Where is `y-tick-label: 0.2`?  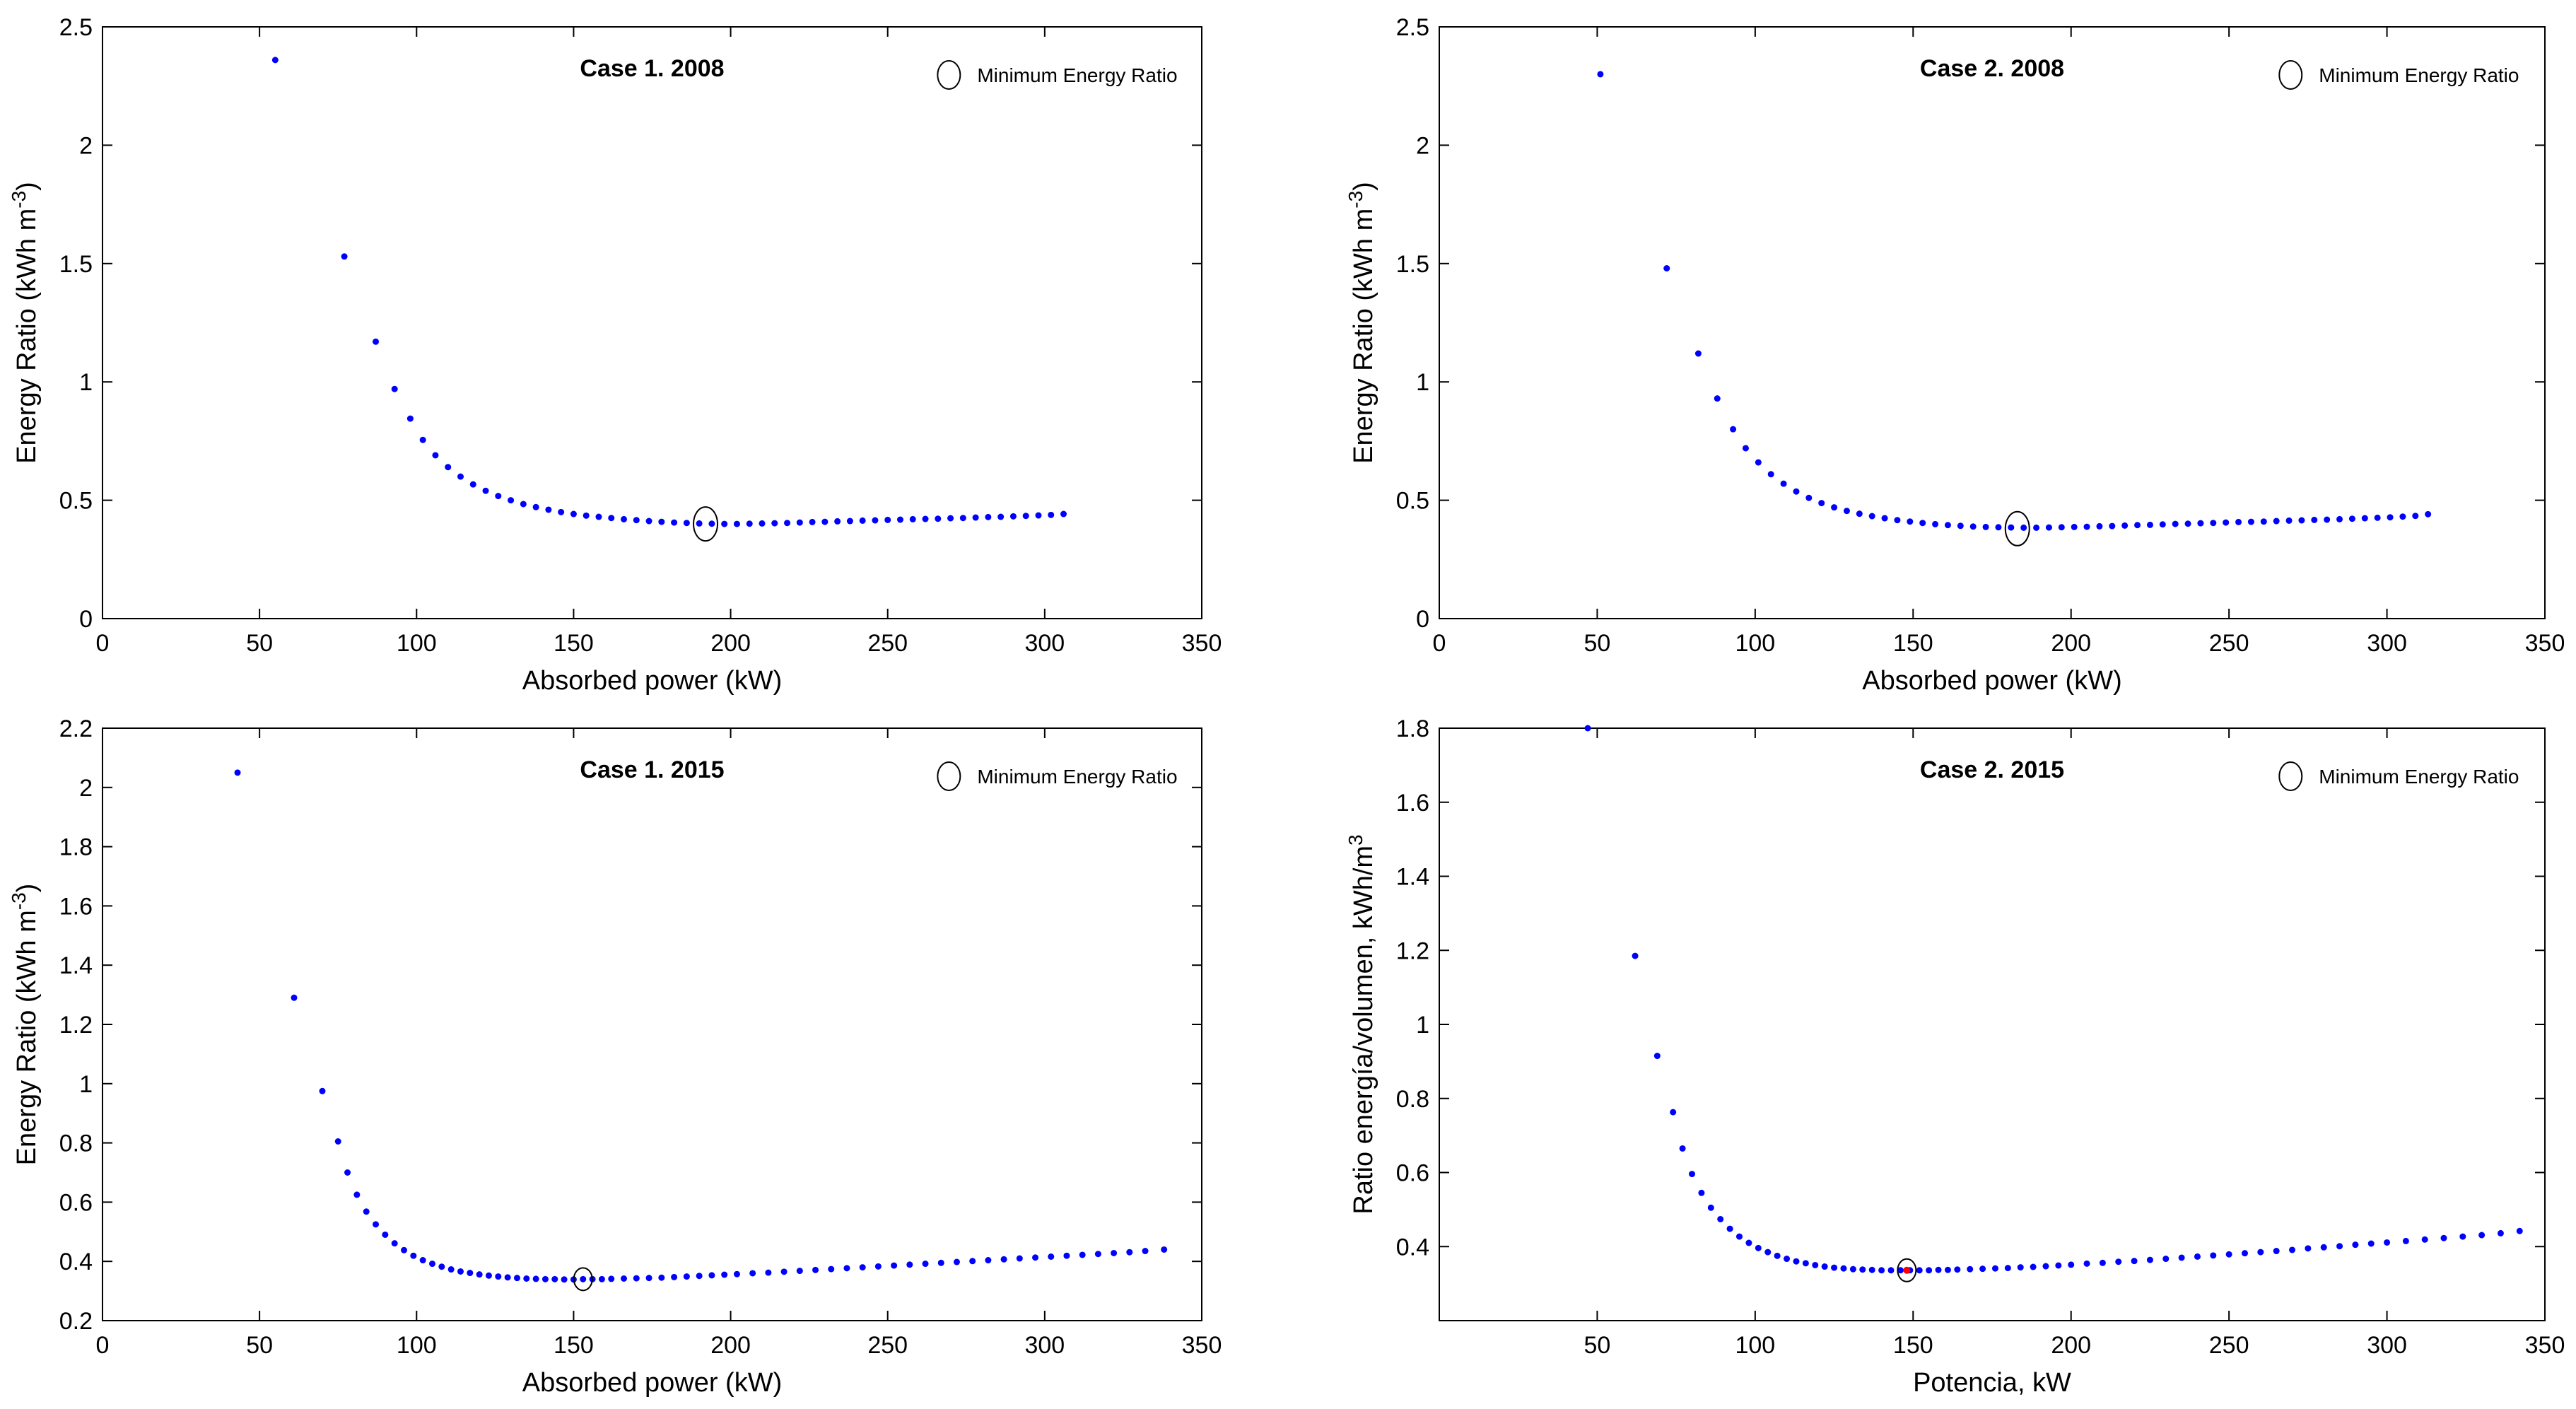
y-tick-label: 0.2 is located at coordinates (76, 1322).